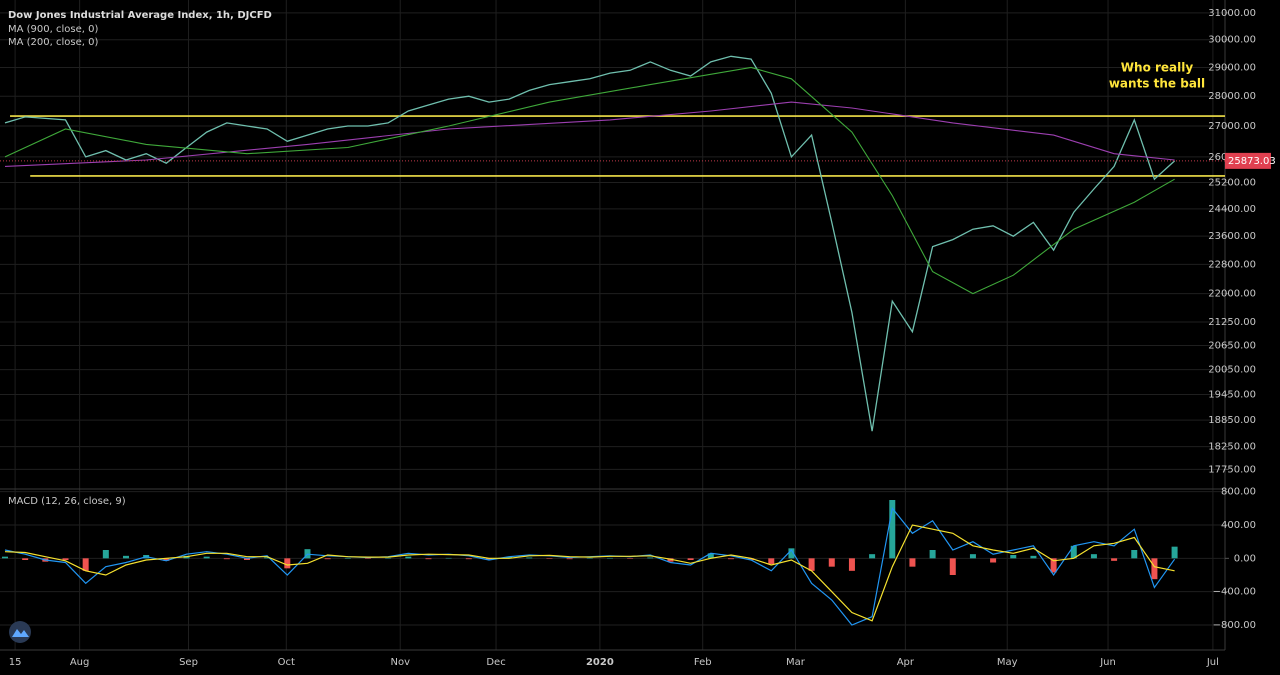 This screenshot has width=1280, height=675. What do you see at coordinates (286, 662) in the screenshot?
I see `x-tick-label: Oct` at bounding box center [286, 662].